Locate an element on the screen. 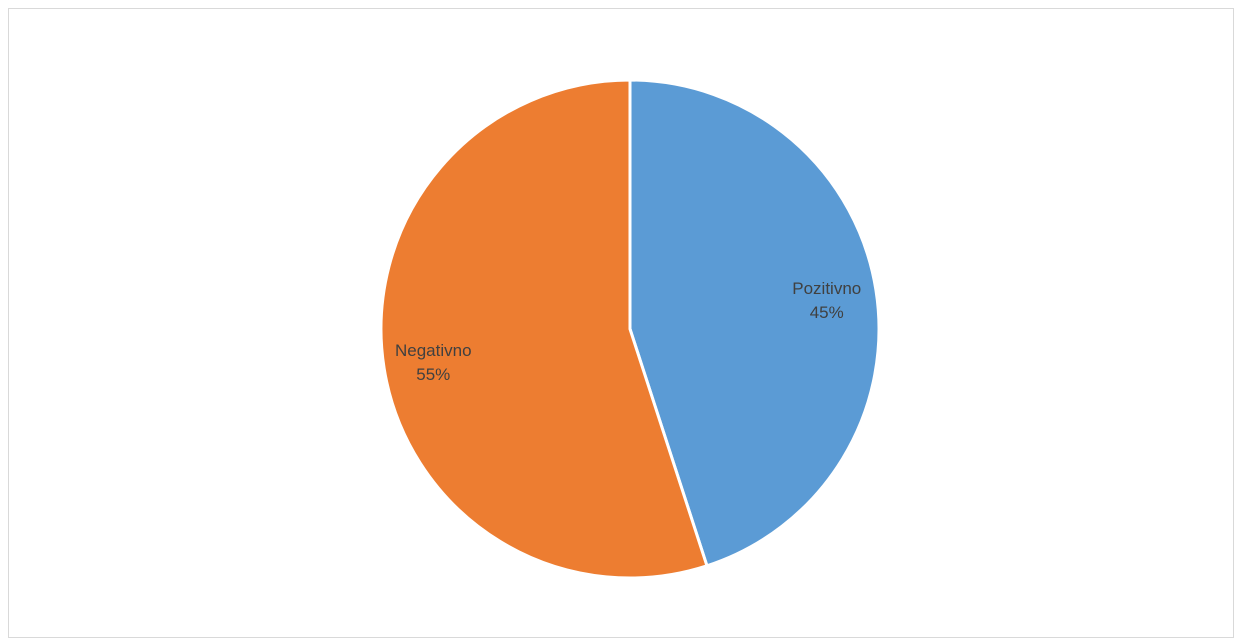 This screenshot has height=642, width=1244. value-label: 45% is located at coordinates (827, 312).